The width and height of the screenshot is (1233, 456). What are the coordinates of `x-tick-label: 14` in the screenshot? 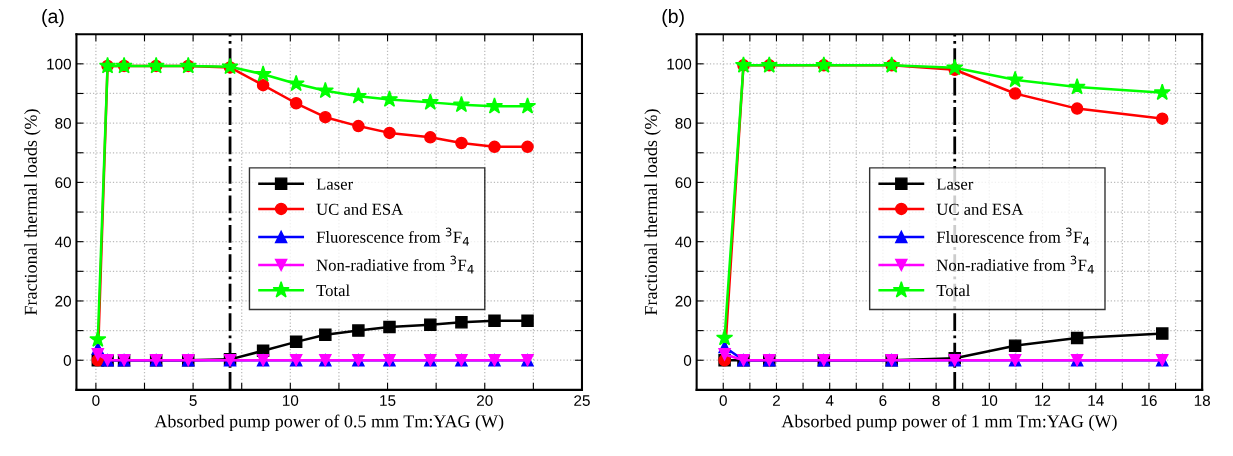 It's located at (1096, 400).